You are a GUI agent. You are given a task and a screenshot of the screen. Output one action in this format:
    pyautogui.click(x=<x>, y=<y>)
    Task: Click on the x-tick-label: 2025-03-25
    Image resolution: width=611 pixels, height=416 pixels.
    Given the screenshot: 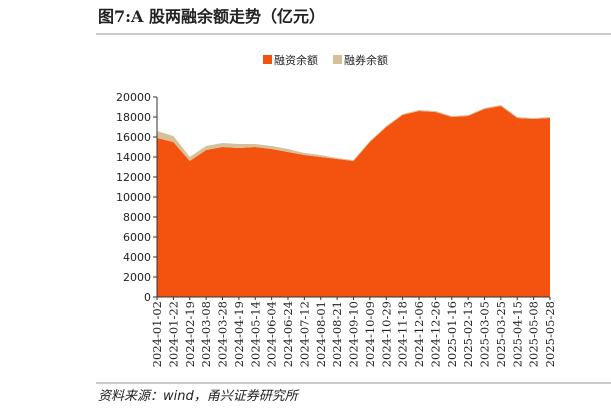 What is the action you would take?
    pyautogui.click(x=501, y=334)
    